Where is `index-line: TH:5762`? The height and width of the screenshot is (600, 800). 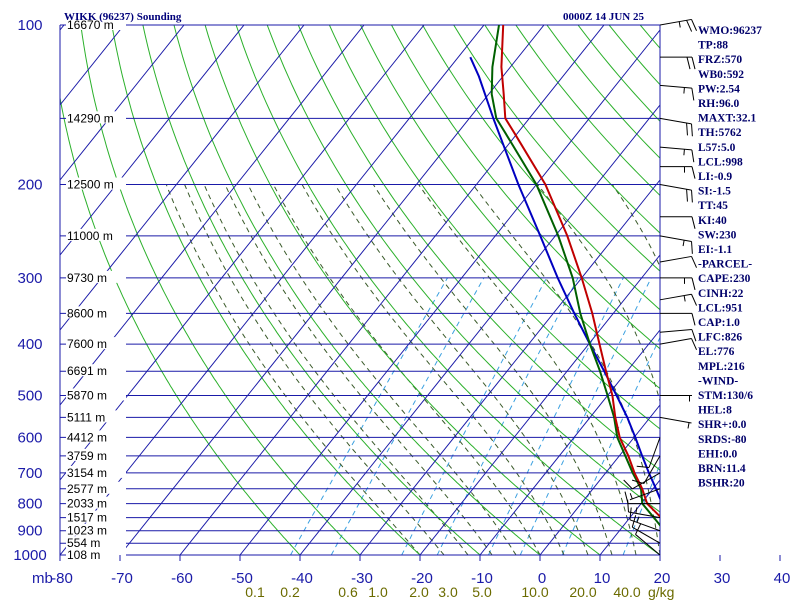
index-line: TH:5762 is located at coordinates (720, 133).